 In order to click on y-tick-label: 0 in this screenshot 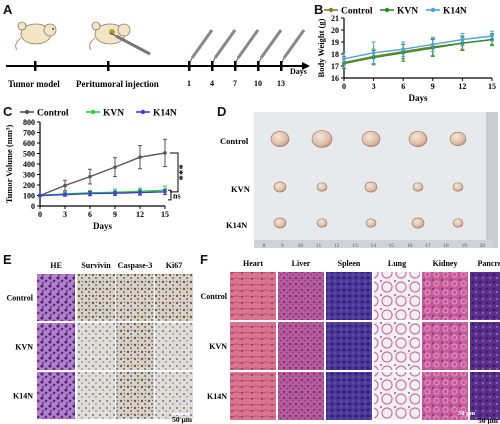, I will do `click(33, 206)`.